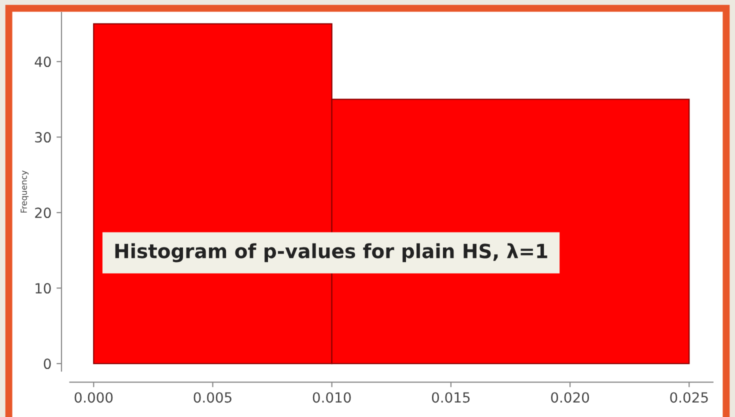 The width and height of the screenshot is (735, 417). Describe the element at coordinates (42, 62) in the screenshot. I see `y-tick-label: 40` at that location.